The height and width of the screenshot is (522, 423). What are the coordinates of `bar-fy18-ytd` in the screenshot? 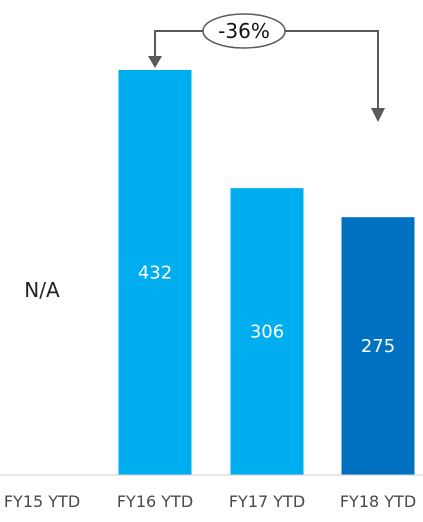 It's located at (378, 346).